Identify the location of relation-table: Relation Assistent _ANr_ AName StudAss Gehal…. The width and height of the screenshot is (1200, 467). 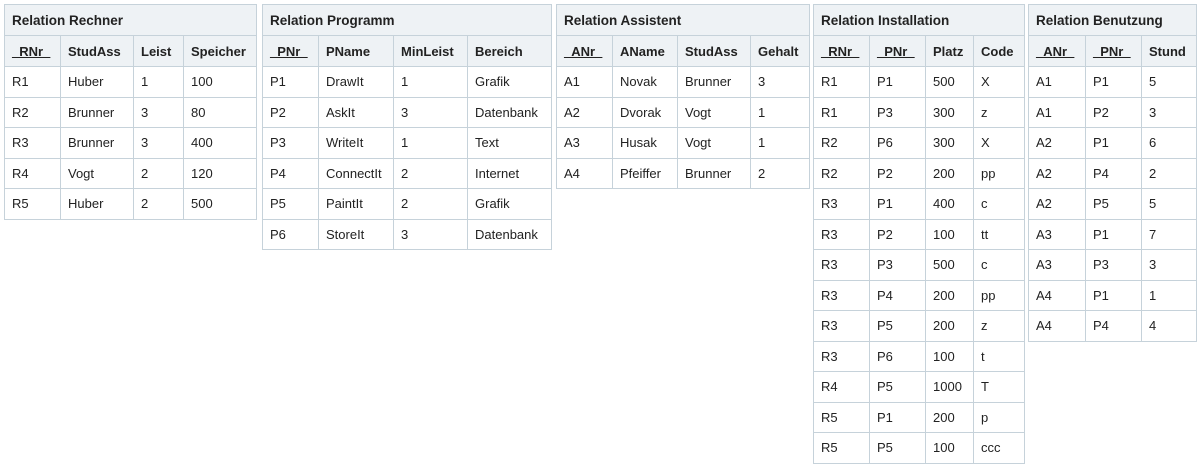
(683, 96).